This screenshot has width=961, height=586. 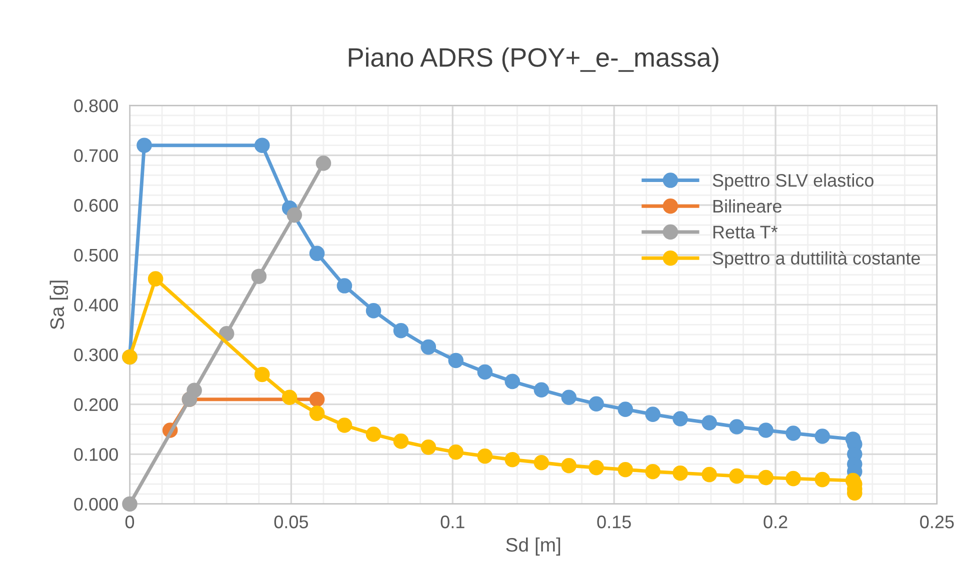 What do you see at coordinates (96, 205) in the screenshot?
I see `y-tick-label: 0.600` at bounding box center [96, 205].